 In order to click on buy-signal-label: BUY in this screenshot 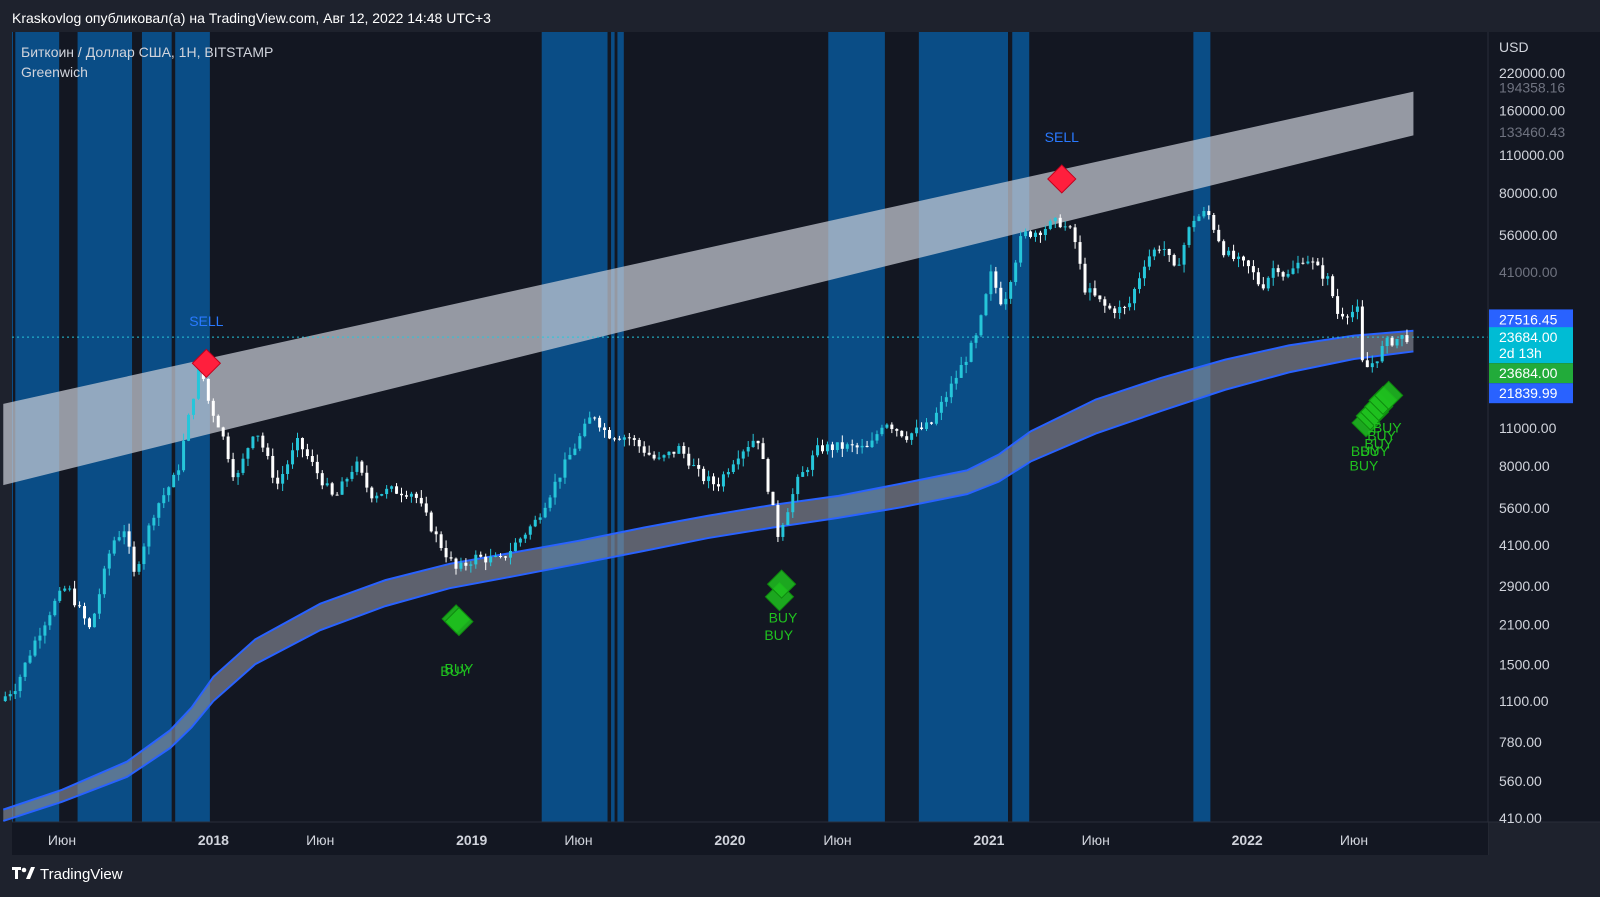, I will do `click(1364, 465)`.